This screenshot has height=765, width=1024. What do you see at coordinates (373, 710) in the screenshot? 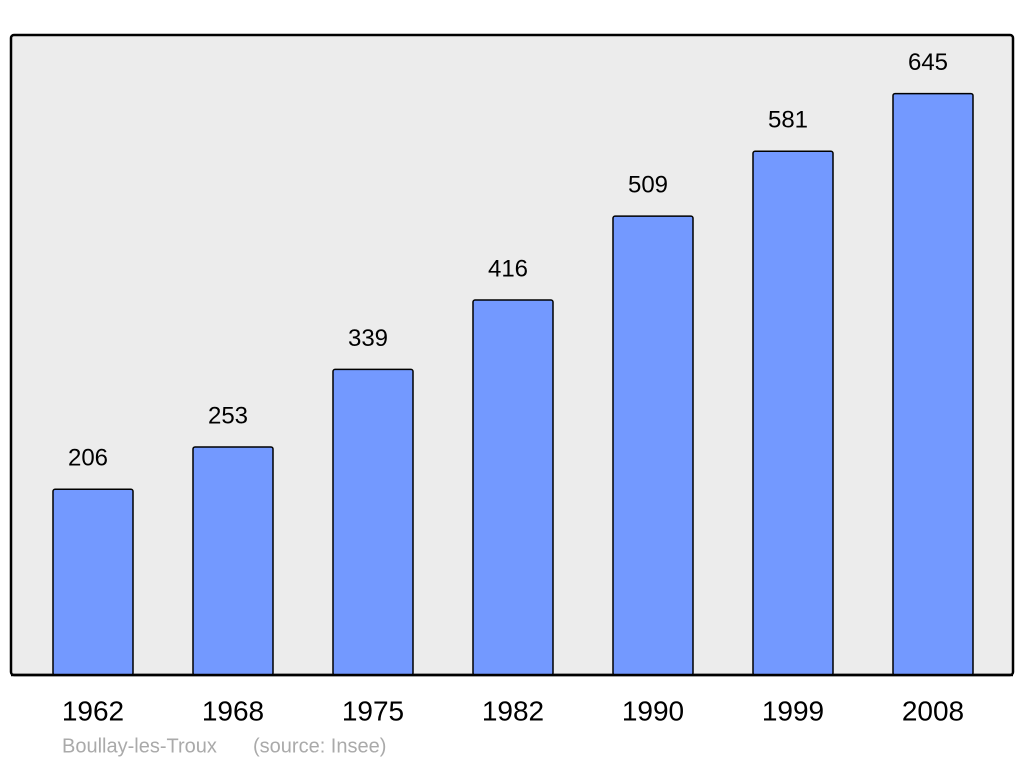
I see `x-tick-label: 1975` at bounding box center [373, 710].